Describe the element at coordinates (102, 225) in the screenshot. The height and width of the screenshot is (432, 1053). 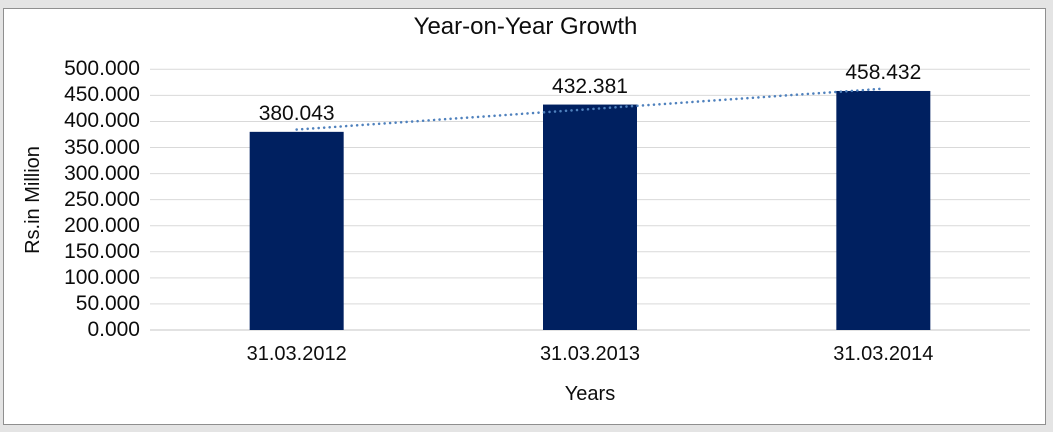
I see `y-tick-label: 200.000` at that location.